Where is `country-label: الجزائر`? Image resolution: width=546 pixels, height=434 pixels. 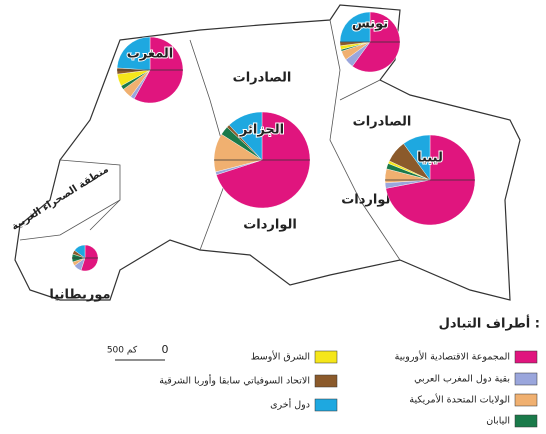 country-label: الجزائر is located at coordinates (261, 130).